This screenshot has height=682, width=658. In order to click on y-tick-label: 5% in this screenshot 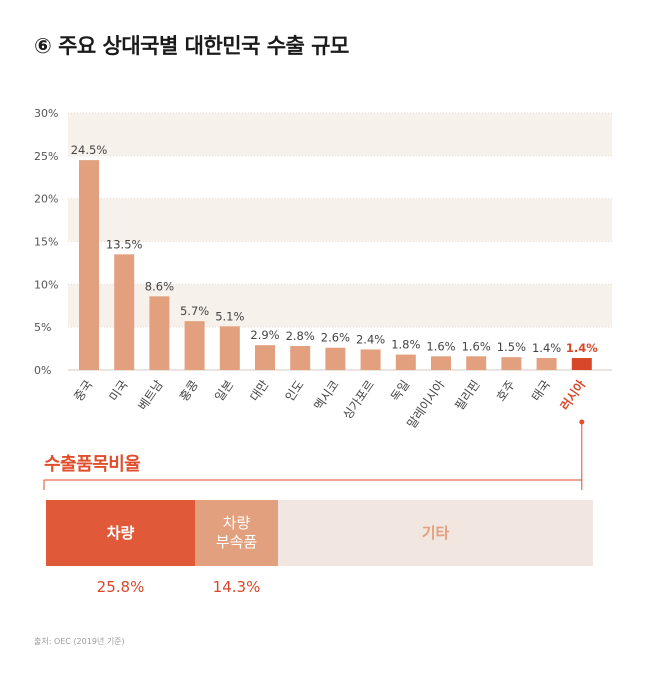, I will do `click(42, 327)`.